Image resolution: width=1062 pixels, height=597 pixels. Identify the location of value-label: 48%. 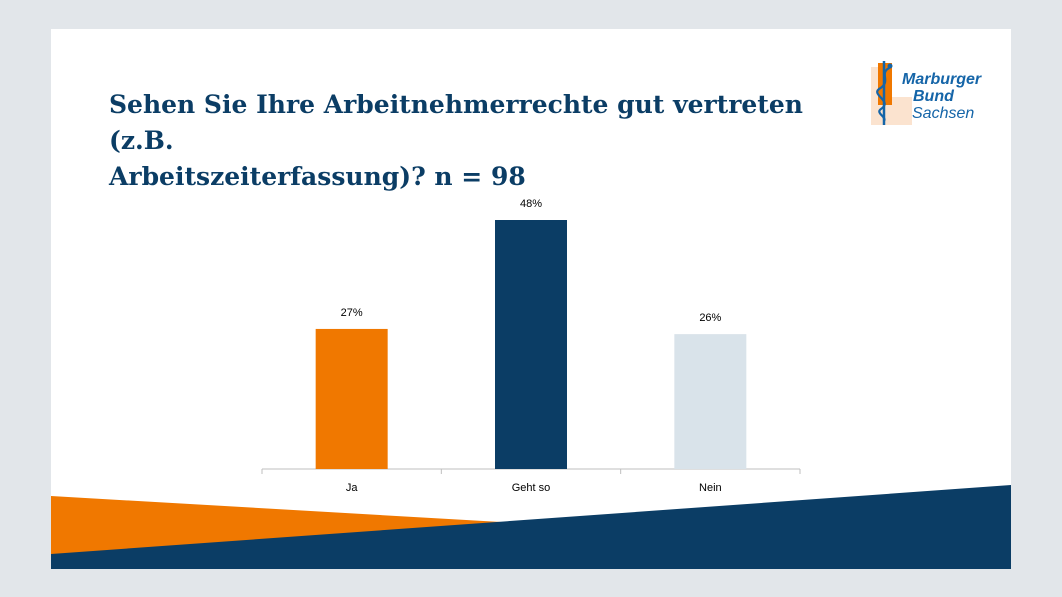
(531, 204).